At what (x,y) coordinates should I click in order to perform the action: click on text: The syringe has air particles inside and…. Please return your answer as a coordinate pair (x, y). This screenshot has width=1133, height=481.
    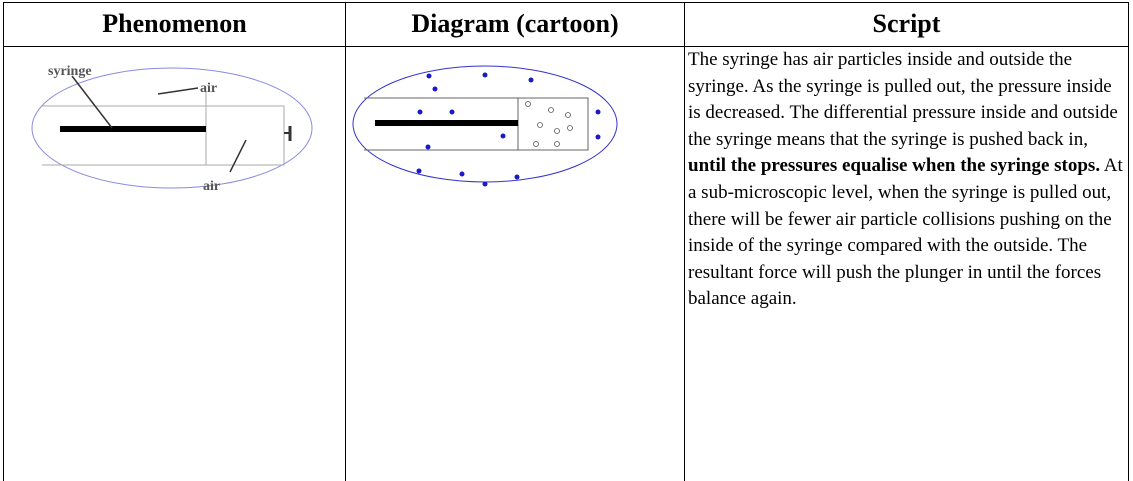
    Looking at the image, I should click on (903, 99).